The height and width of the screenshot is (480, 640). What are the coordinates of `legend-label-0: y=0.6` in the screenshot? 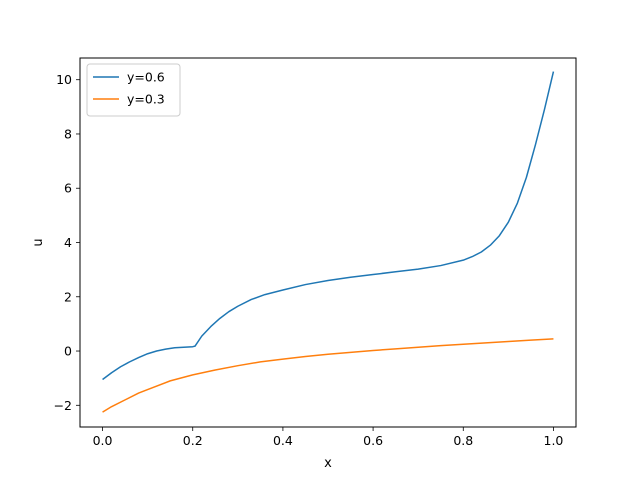 It's located at (146, 77).